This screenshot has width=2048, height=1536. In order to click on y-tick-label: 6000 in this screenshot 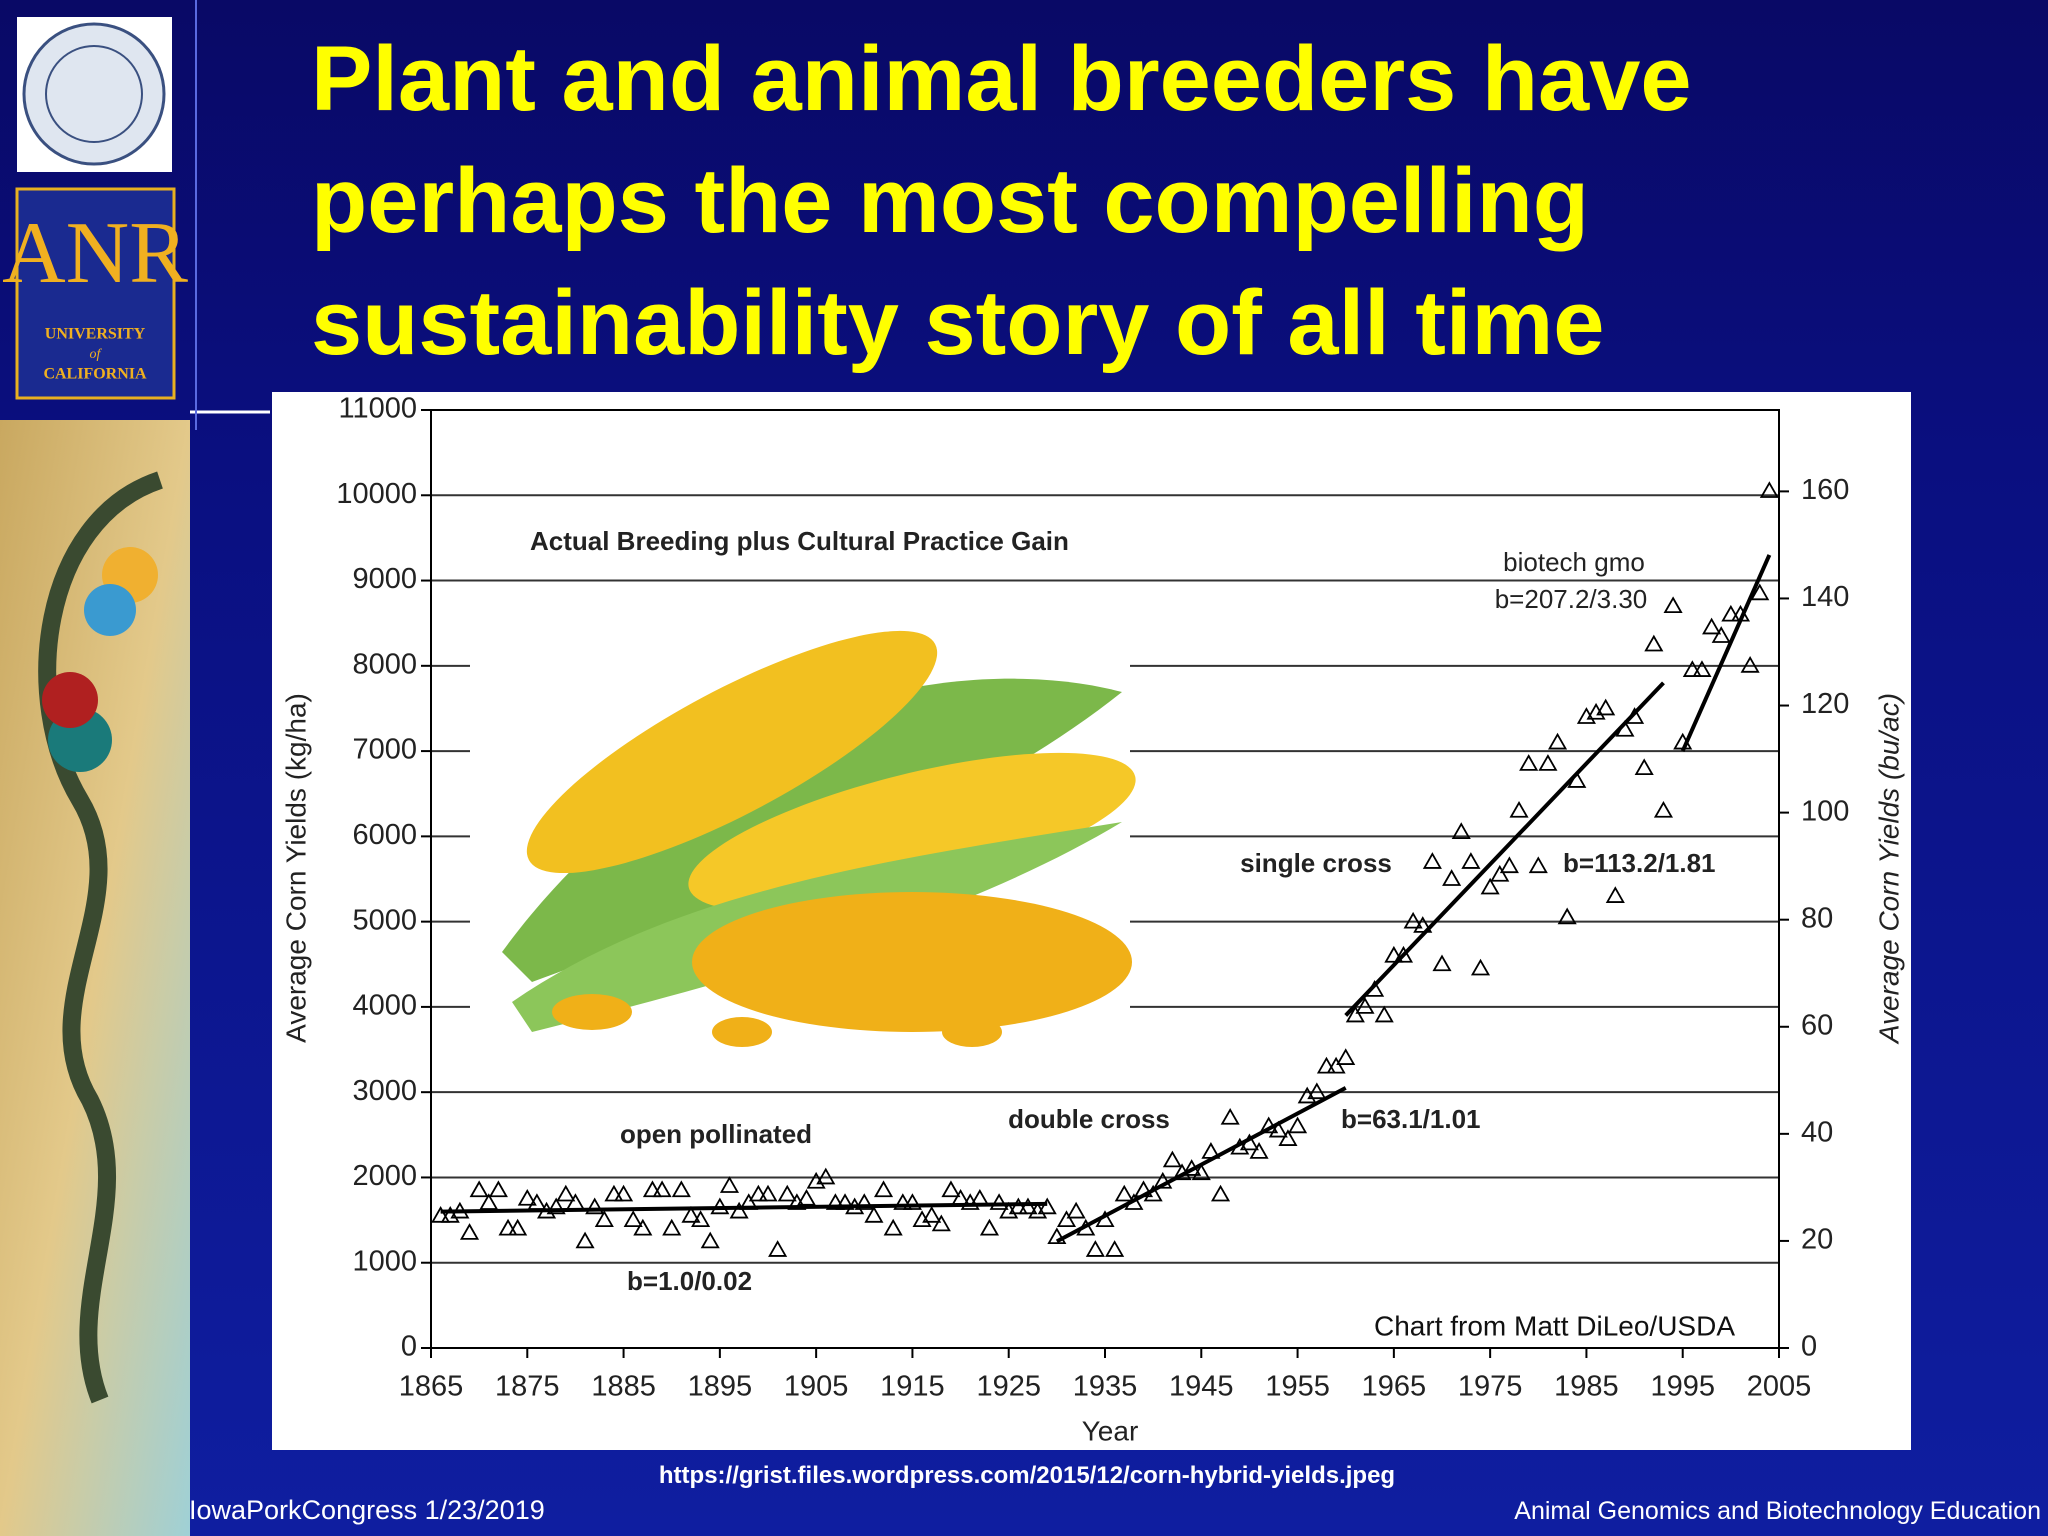, I will do `click(384, 835)`.